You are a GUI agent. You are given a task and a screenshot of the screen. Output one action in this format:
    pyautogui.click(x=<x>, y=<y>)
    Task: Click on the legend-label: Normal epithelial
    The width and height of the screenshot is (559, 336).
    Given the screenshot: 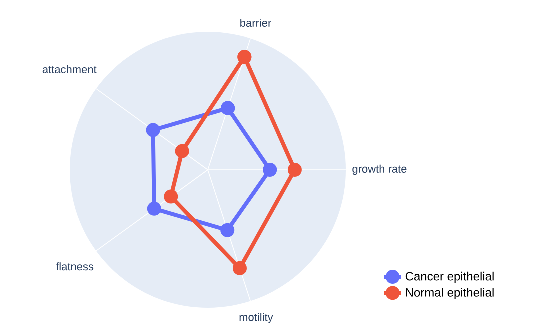 What is the action you would take?
    pyautogui.click(x=450, y=294)
    